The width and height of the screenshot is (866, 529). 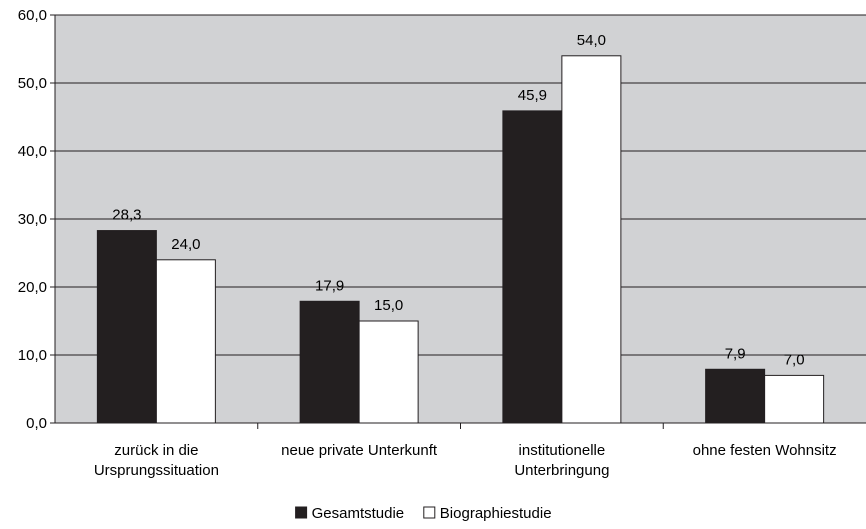 I want to click on x-category-label: ohne festen Wohnsitz, so click(x=765, y=450).